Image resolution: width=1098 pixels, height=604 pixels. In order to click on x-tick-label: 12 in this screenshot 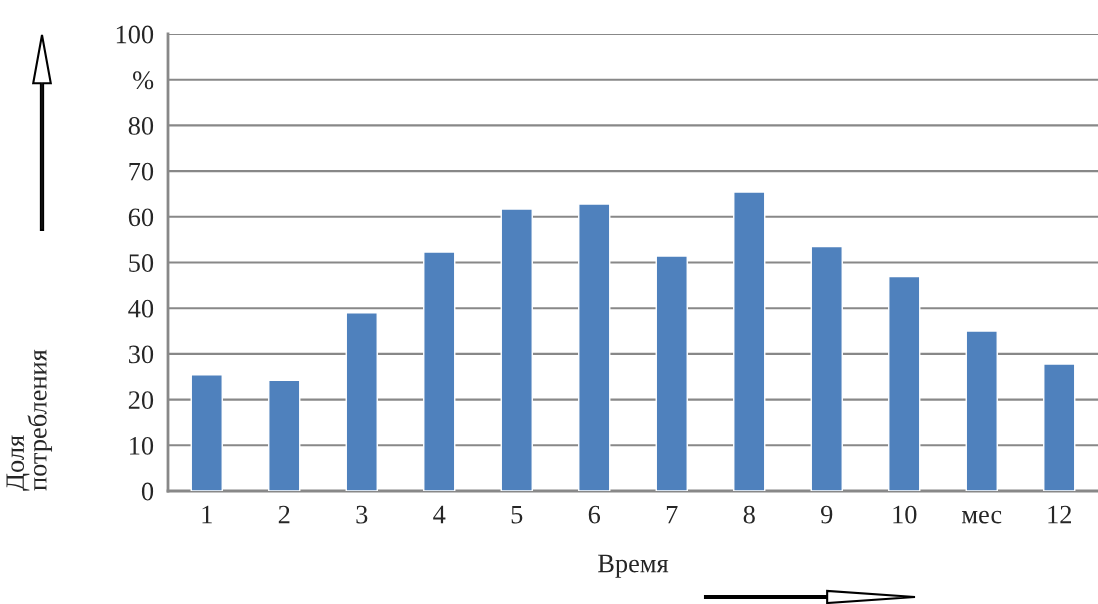, I will do `click(1059, 514)`.